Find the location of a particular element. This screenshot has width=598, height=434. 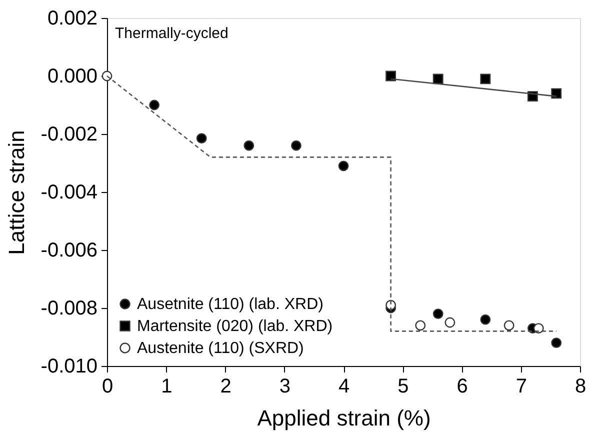

y-tick-label: 0.000 is located at coordinates (72, 77).